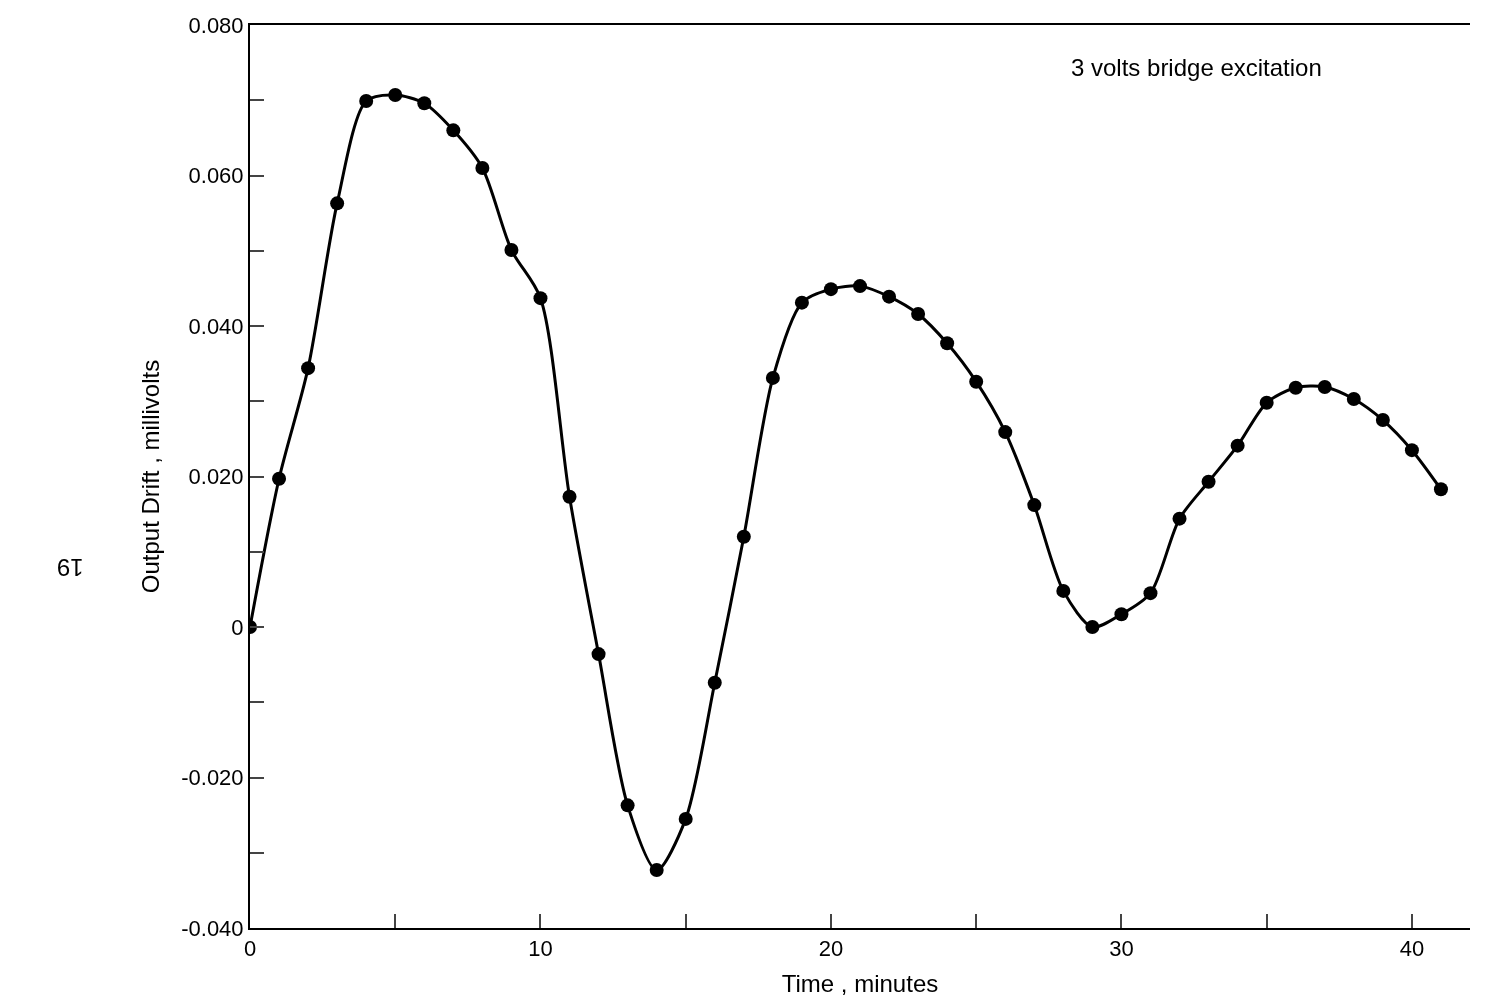  I want to click on x-axis-title: Time , minutes, so click(860, 984).